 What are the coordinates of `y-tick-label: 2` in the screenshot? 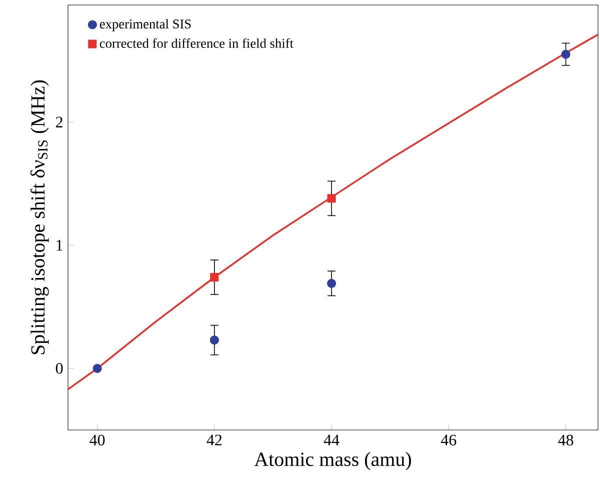 It's located at (59, 122).